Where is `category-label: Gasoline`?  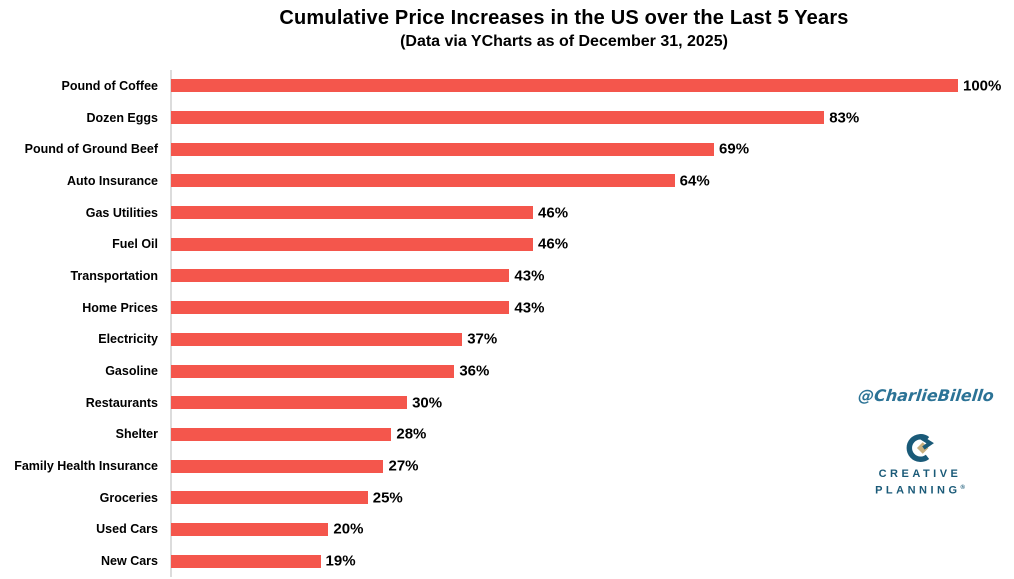
category-label: Gasoline is located at coordinates (131, 371).